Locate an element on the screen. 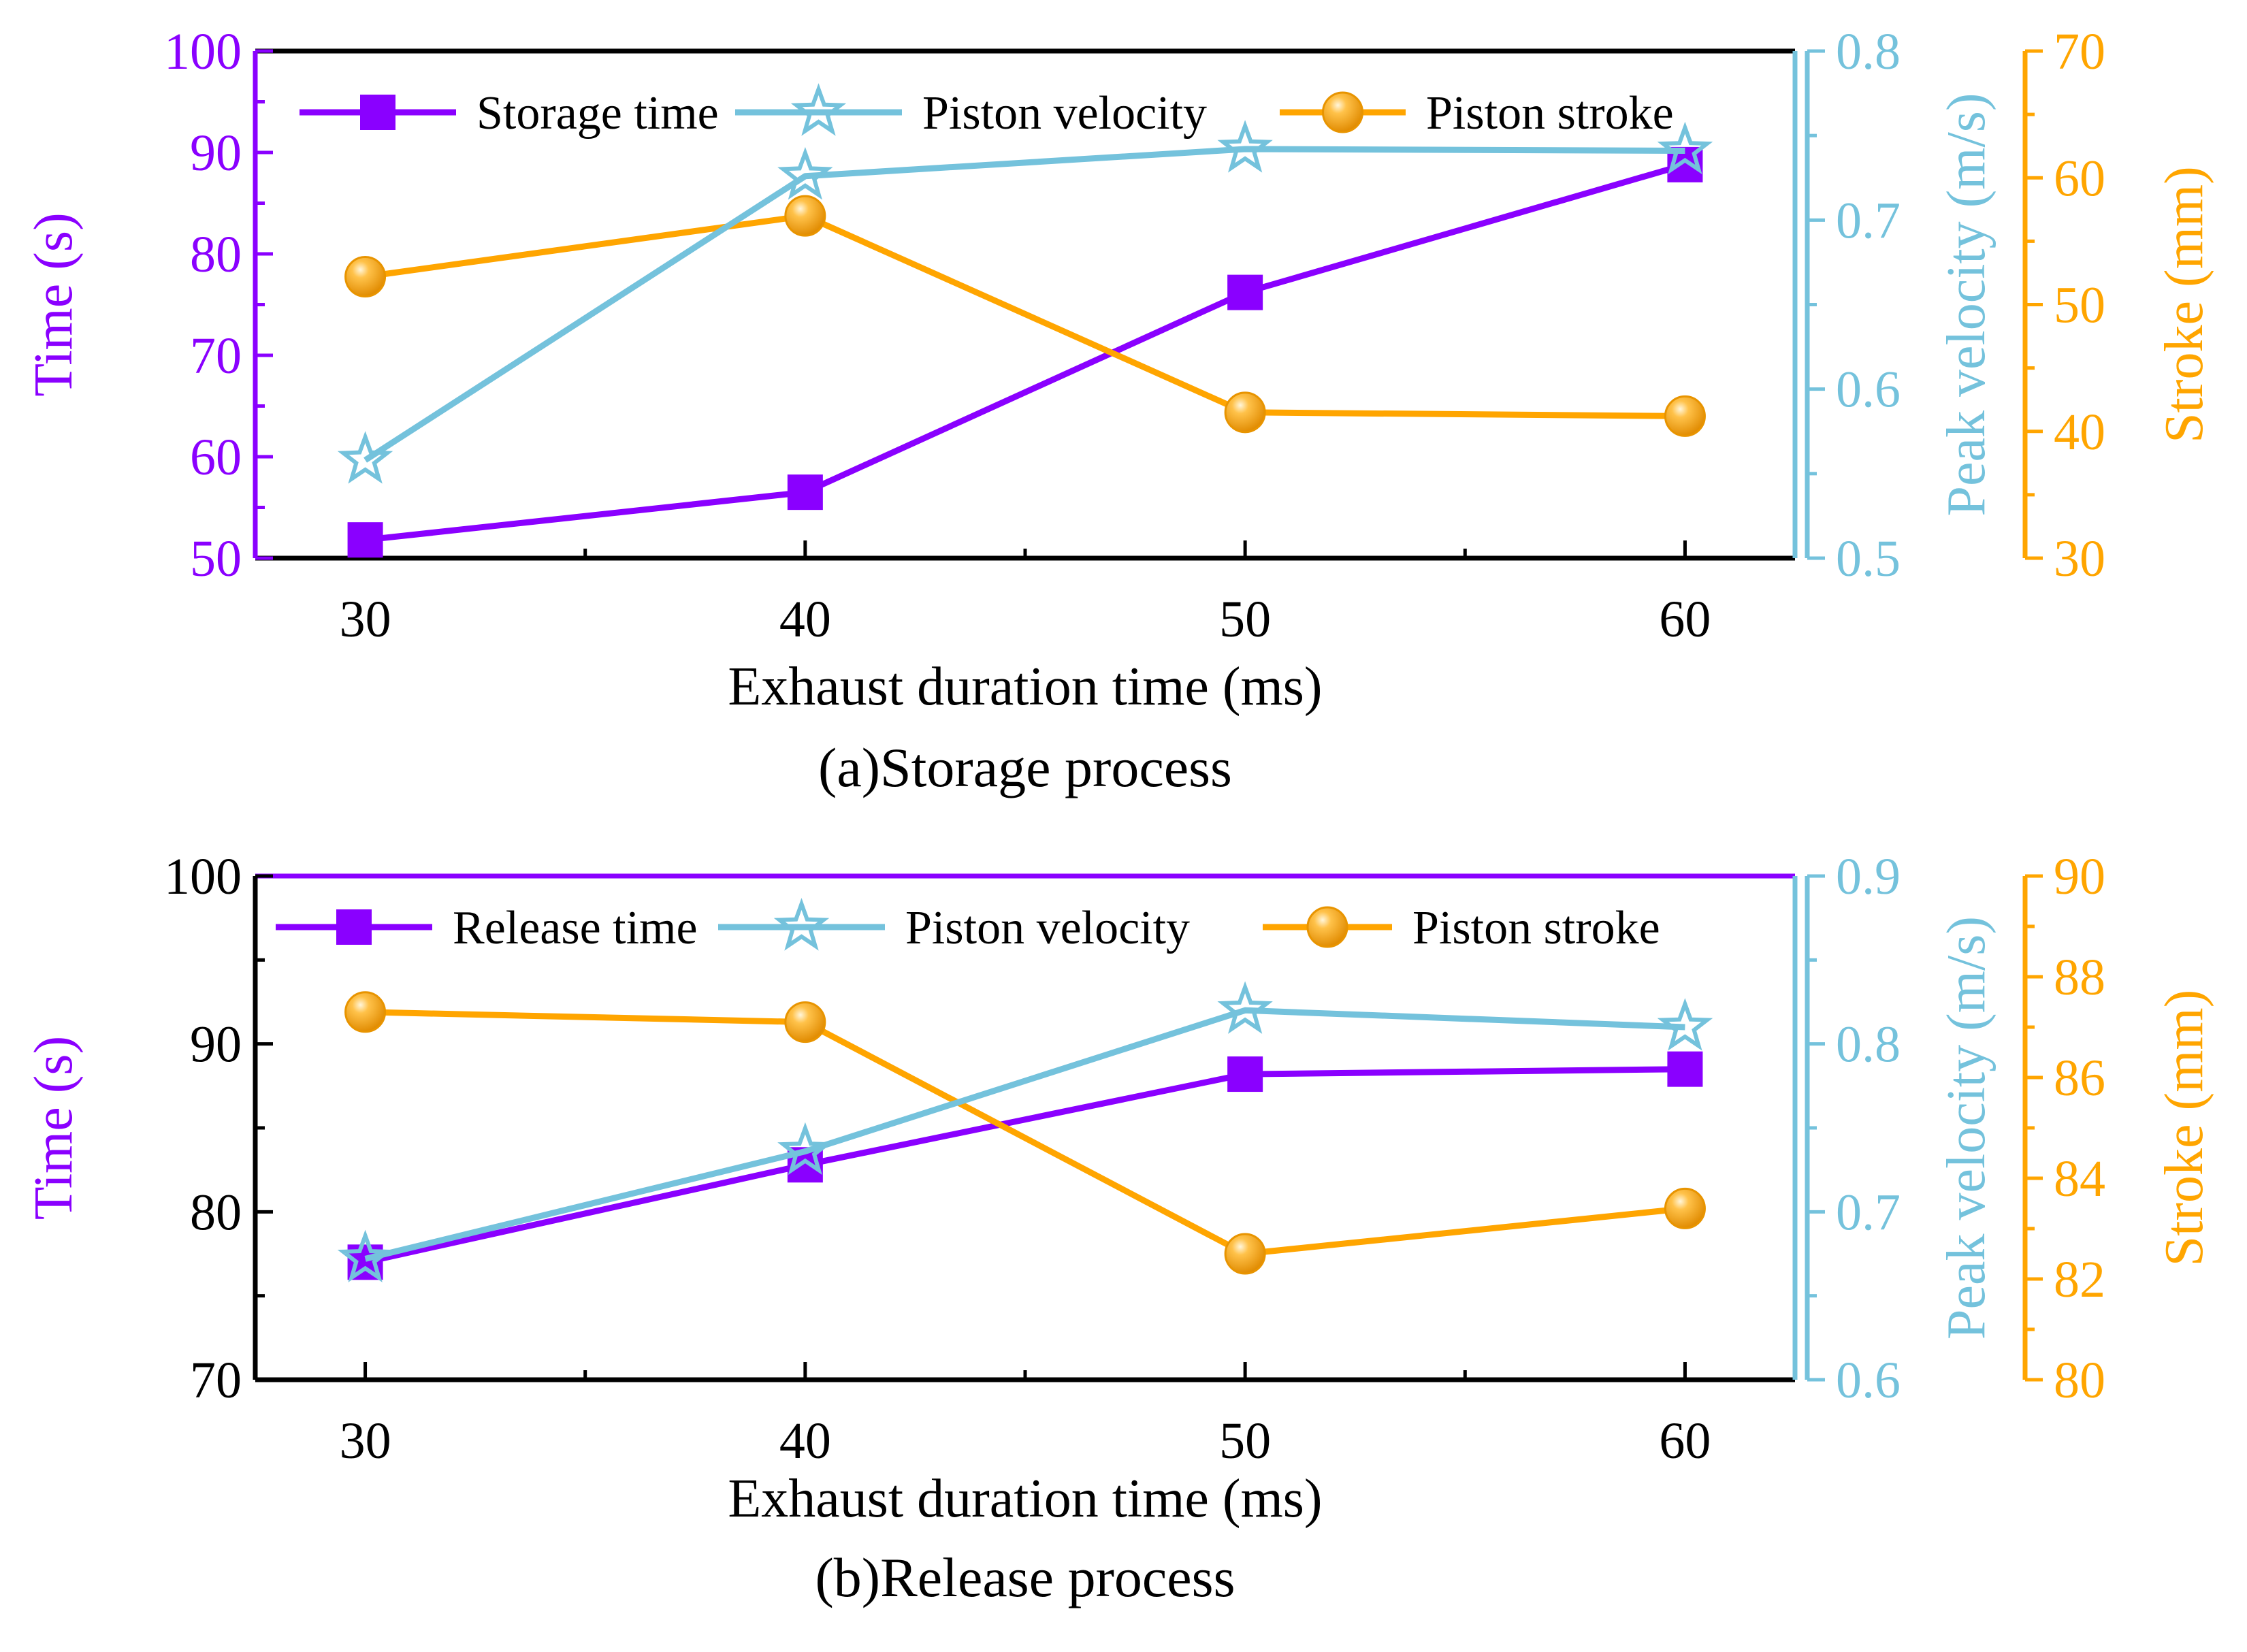  right1-tick-label: 0.9 is located at coordinates (1868, 876).